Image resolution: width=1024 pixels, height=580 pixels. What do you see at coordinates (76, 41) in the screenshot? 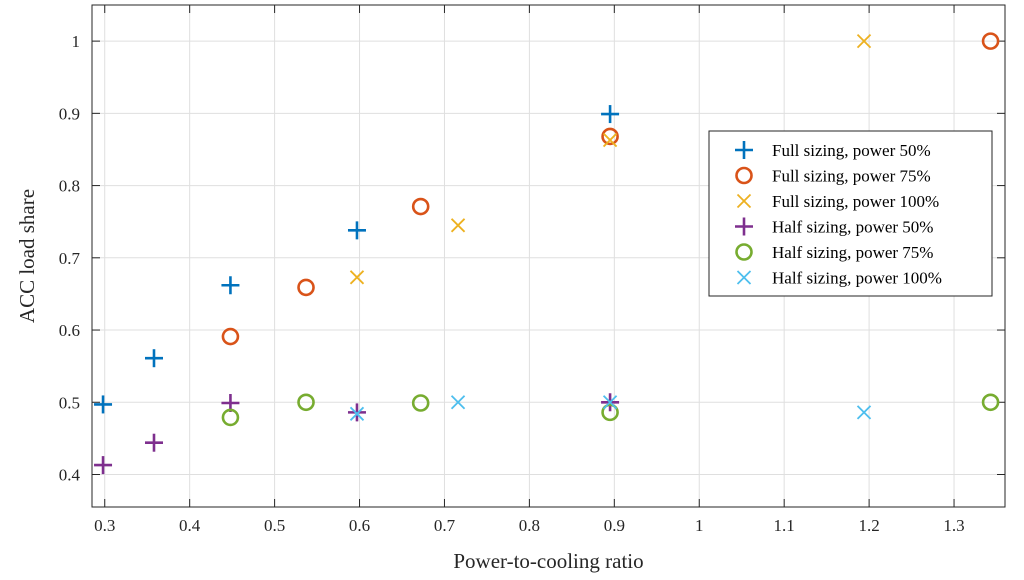
I see `y-tick-label: 1` at bounding box center [76, 41].